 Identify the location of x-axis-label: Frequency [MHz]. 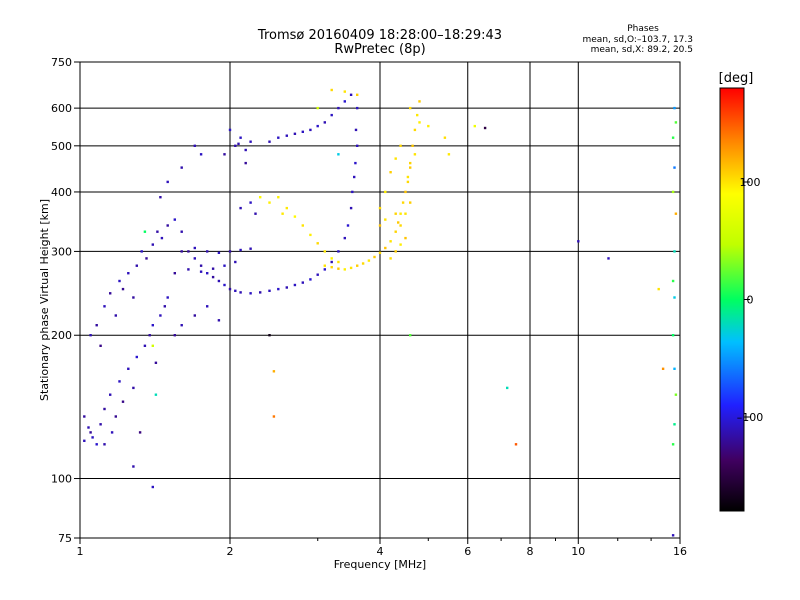
(380, 564).